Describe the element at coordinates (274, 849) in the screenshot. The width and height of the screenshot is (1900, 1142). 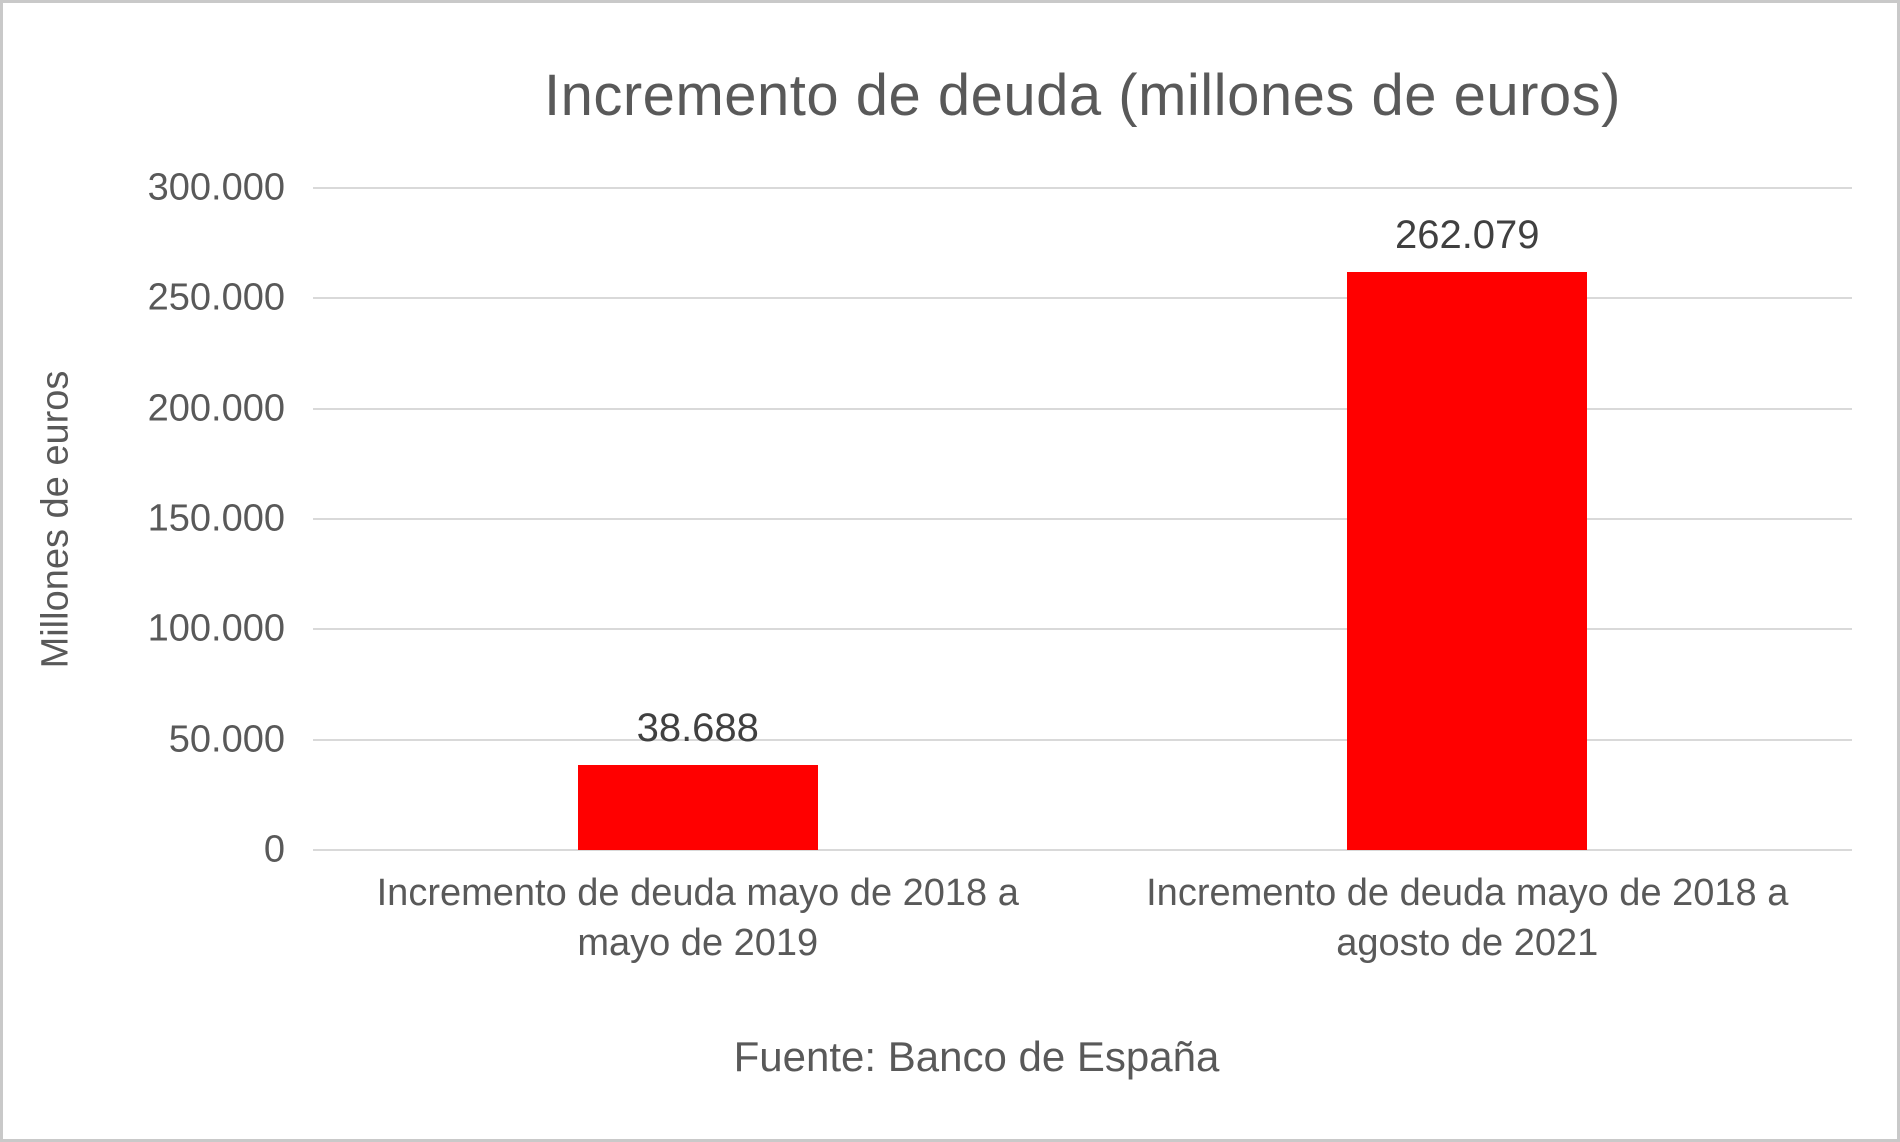
I see `y-tick-label: 0` at that location.